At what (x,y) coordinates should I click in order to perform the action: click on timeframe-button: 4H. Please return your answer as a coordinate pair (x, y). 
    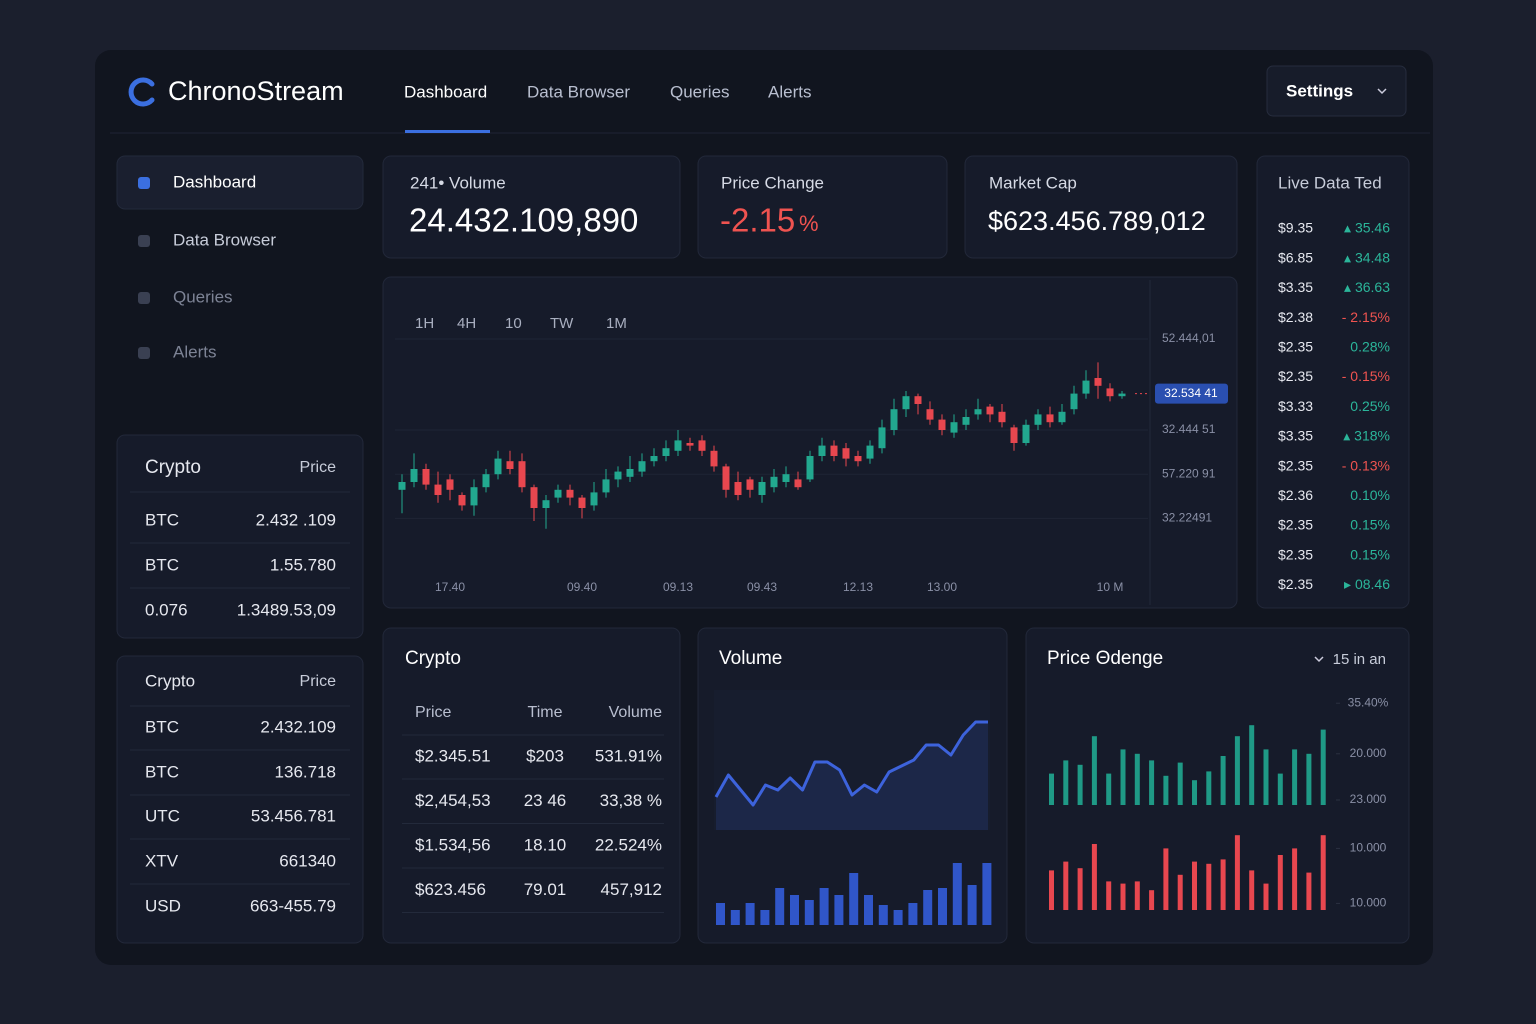
    Looking at the image, I should click on (466, 323).